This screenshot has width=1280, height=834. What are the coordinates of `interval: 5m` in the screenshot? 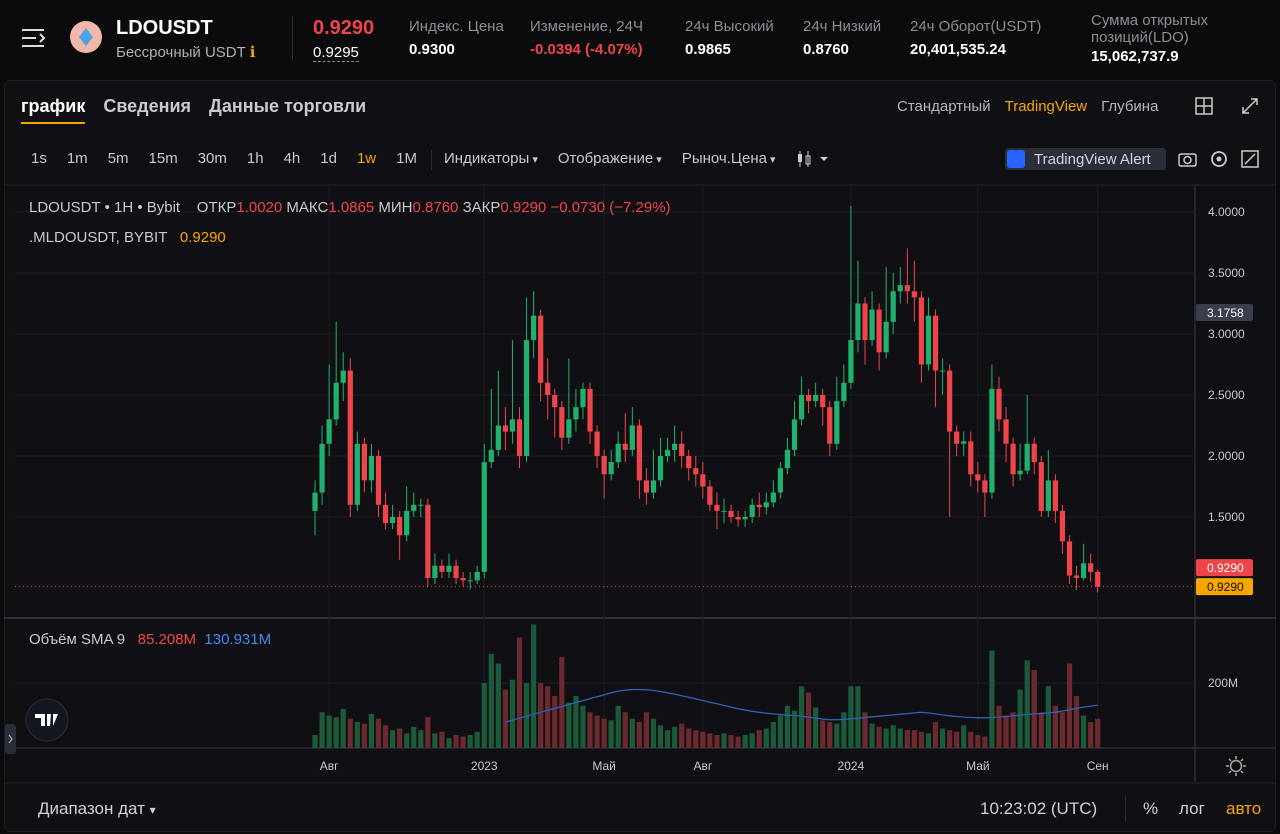 It's located at (118, 158).